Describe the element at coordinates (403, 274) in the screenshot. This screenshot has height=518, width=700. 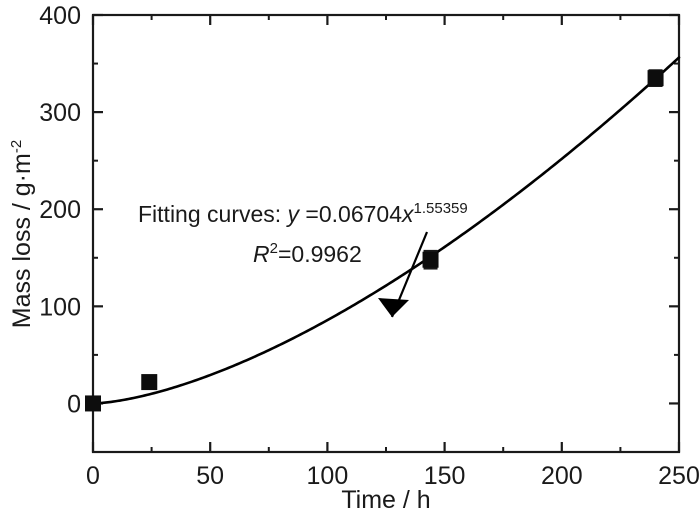
I see `leader-arrow` at that location.